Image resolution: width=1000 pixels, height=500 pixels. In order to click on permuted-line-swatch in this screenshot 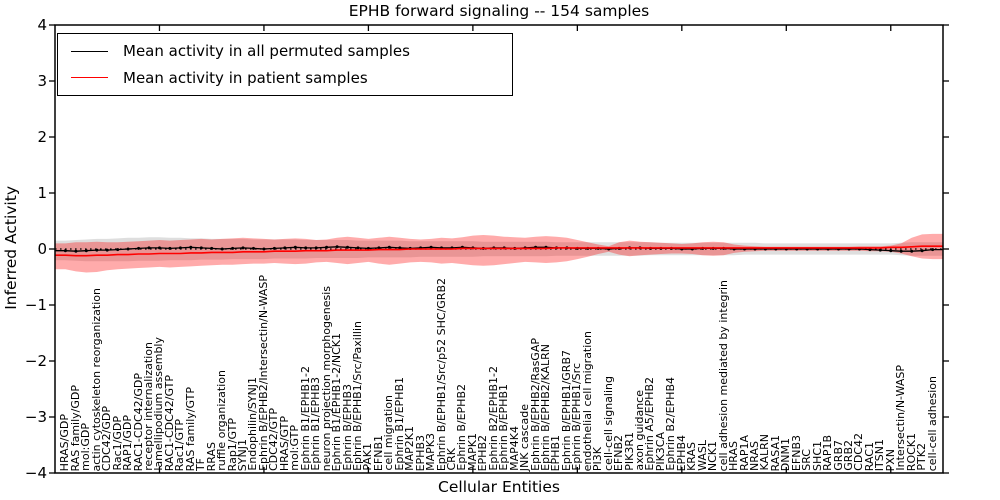, I will do `click(89, 51)`.